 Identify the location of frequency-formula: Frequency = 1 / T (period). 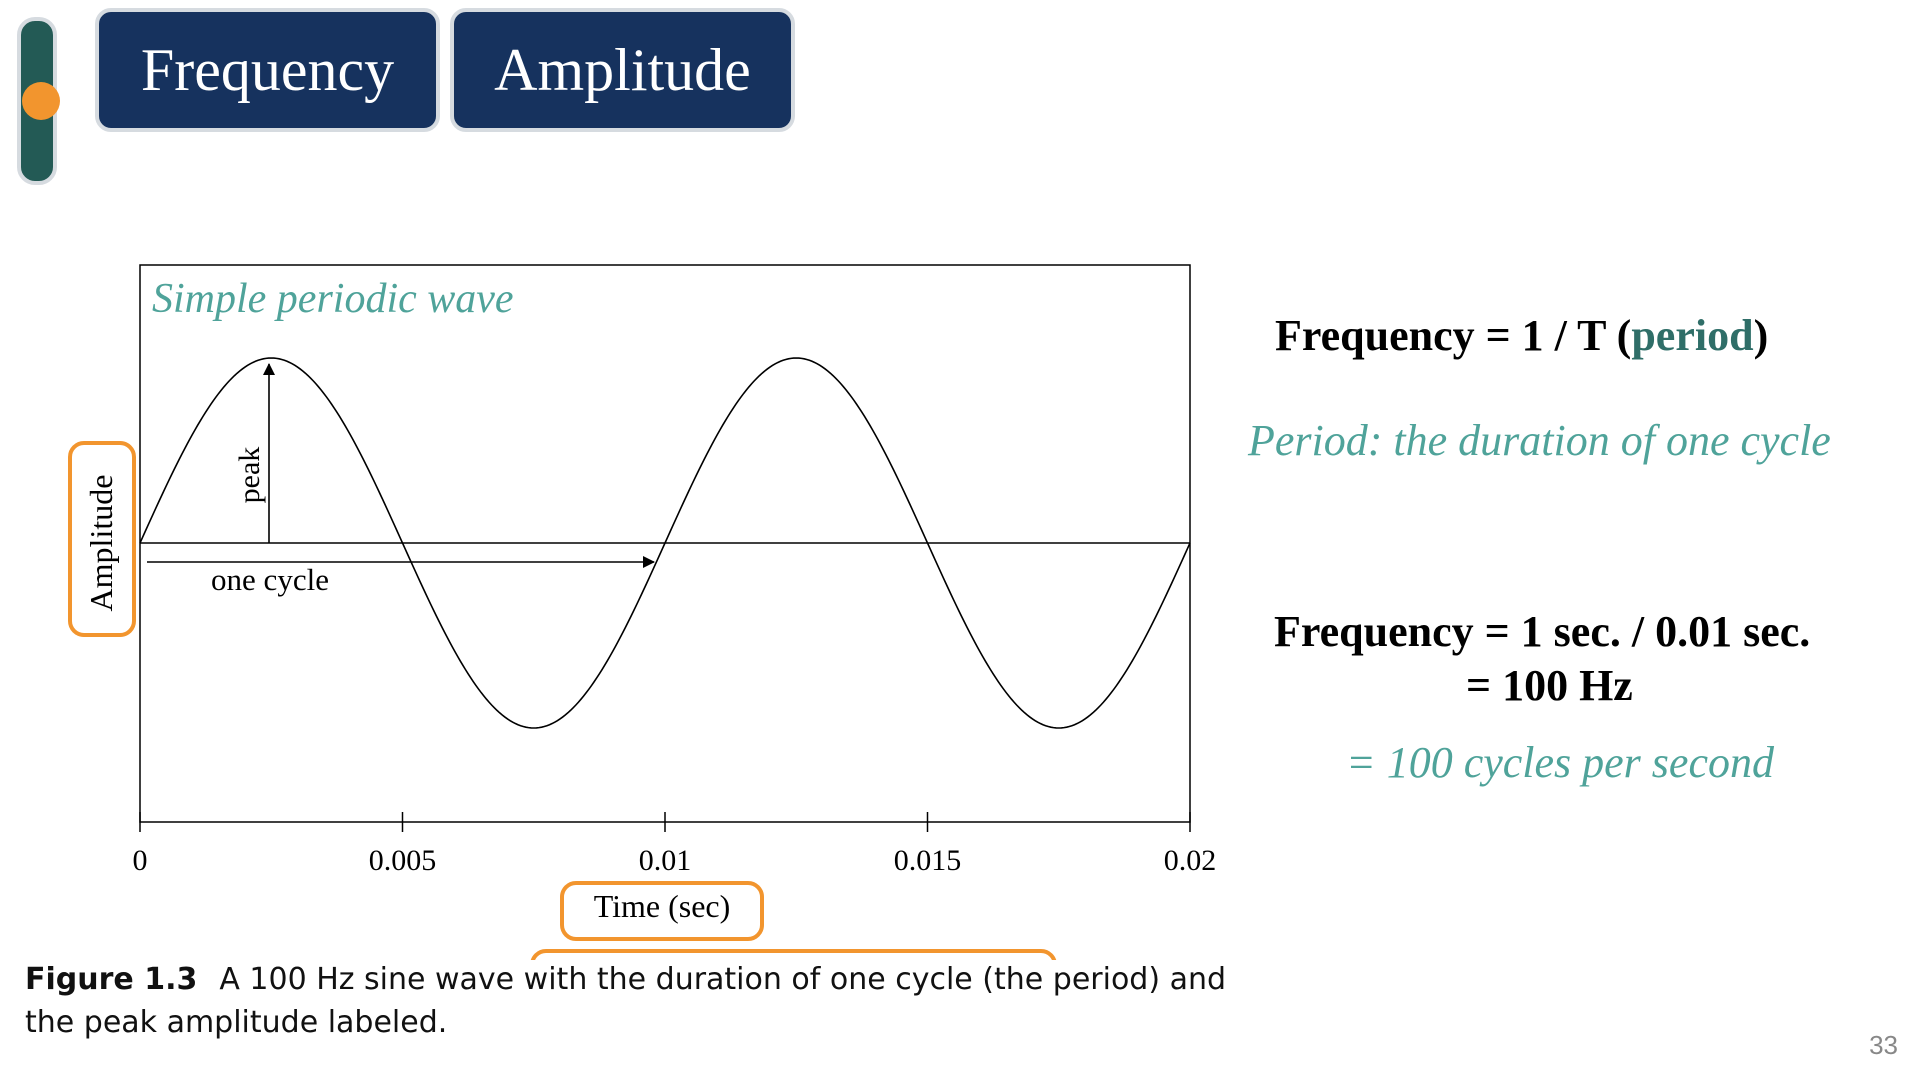
(1521, 335).